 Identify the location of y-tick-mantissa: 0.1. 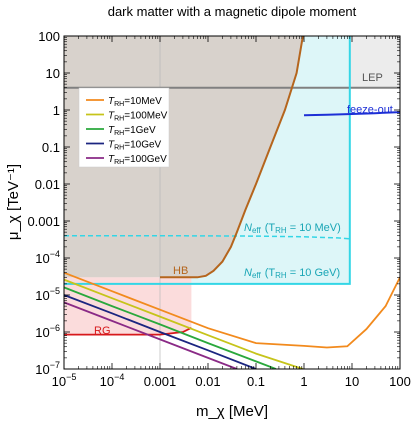
(51, 147).